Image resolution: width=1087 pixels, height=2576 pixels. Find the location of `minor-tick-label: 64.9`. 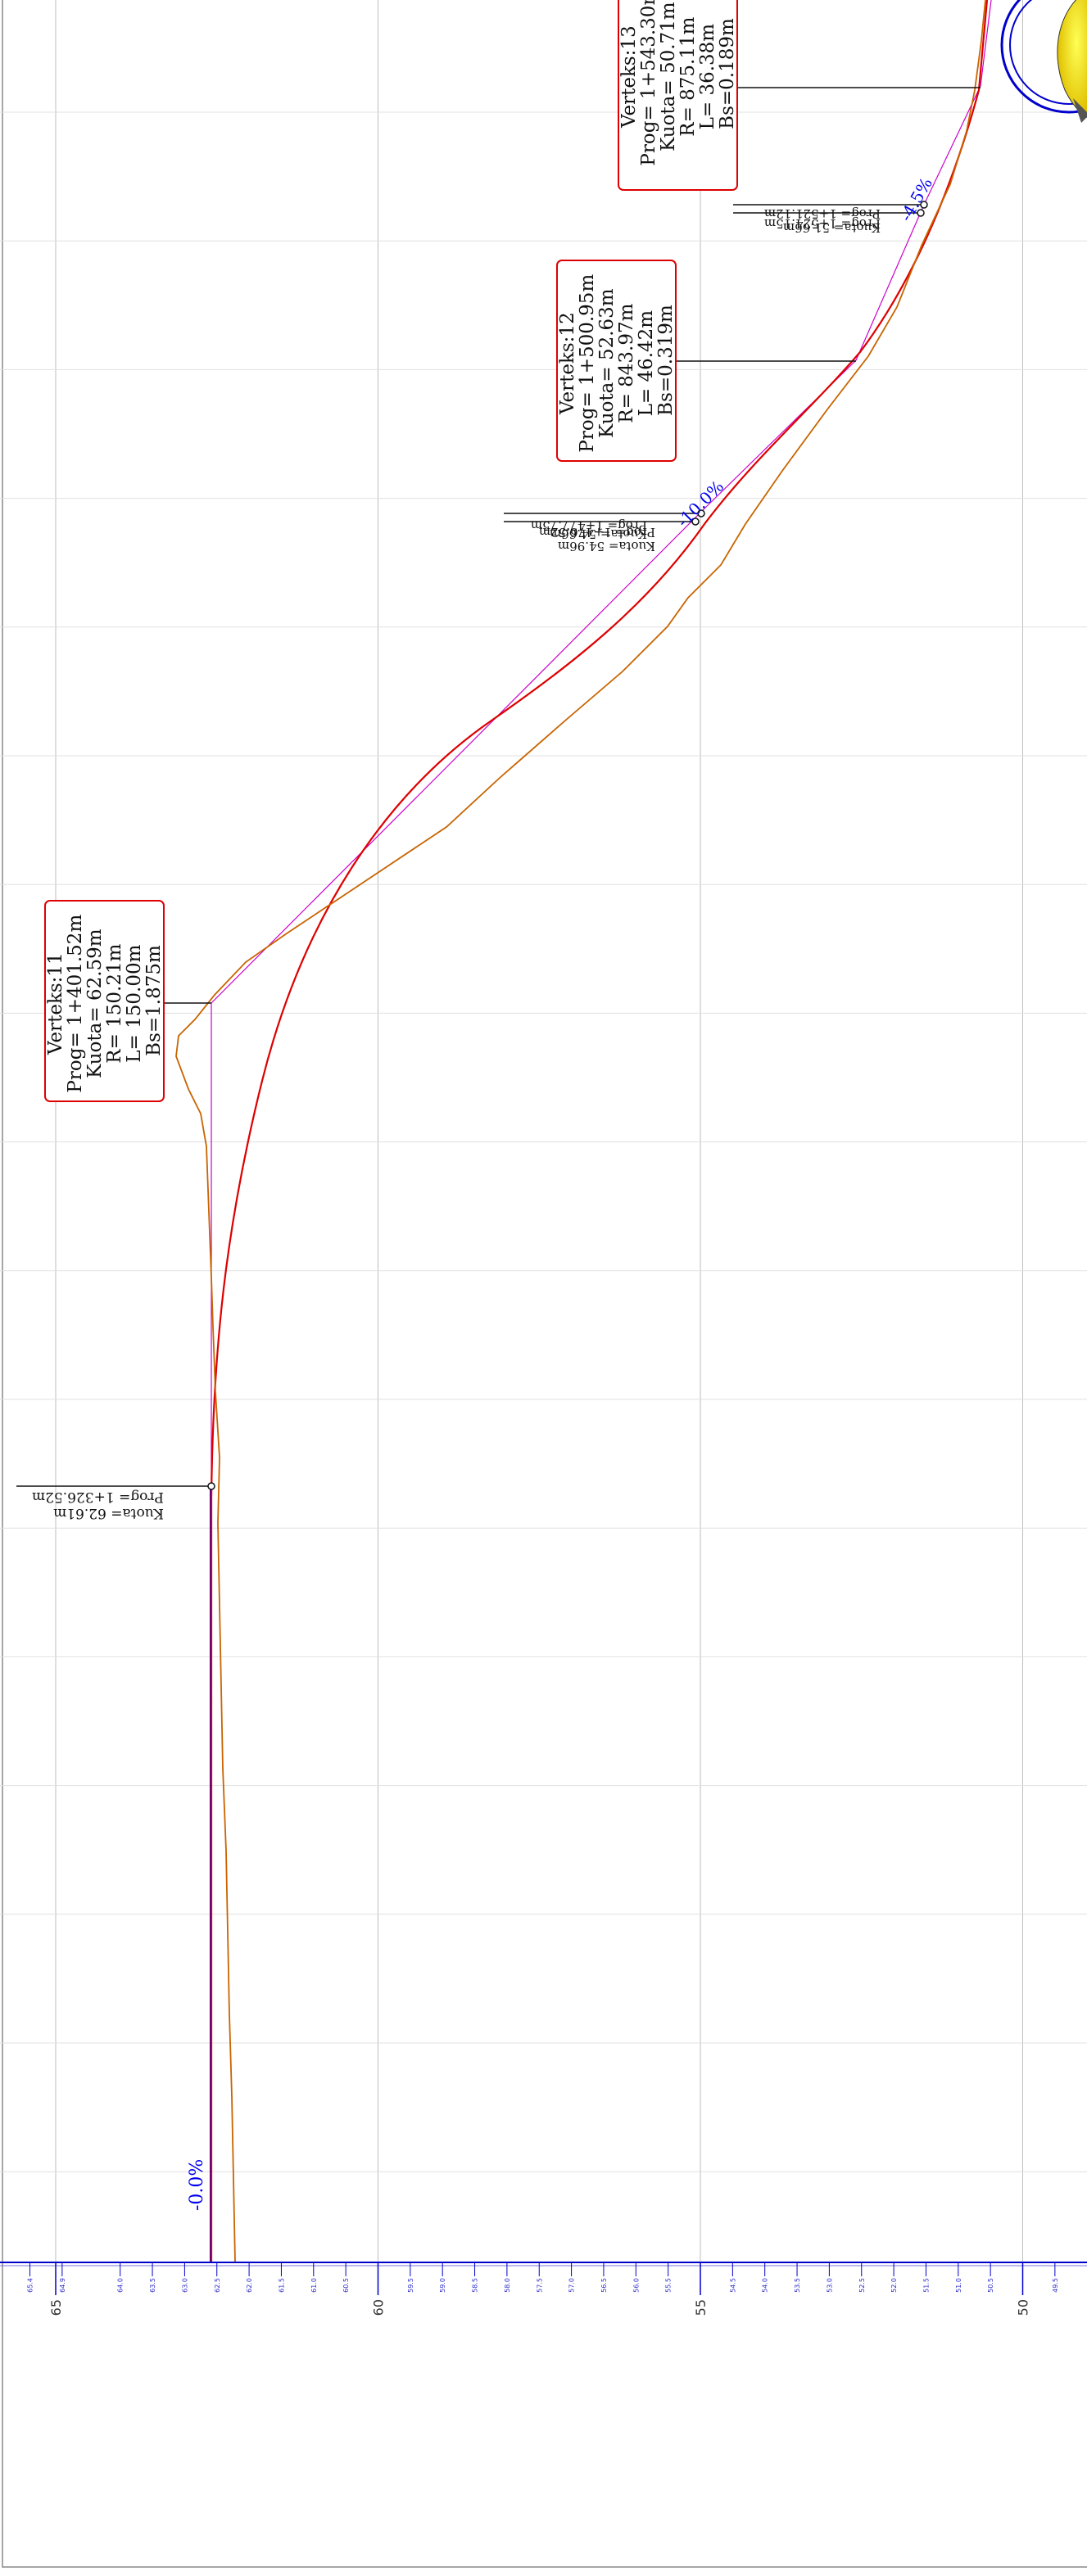

minor-tick-label: 64.9 is located at coordinates (62, 2285).